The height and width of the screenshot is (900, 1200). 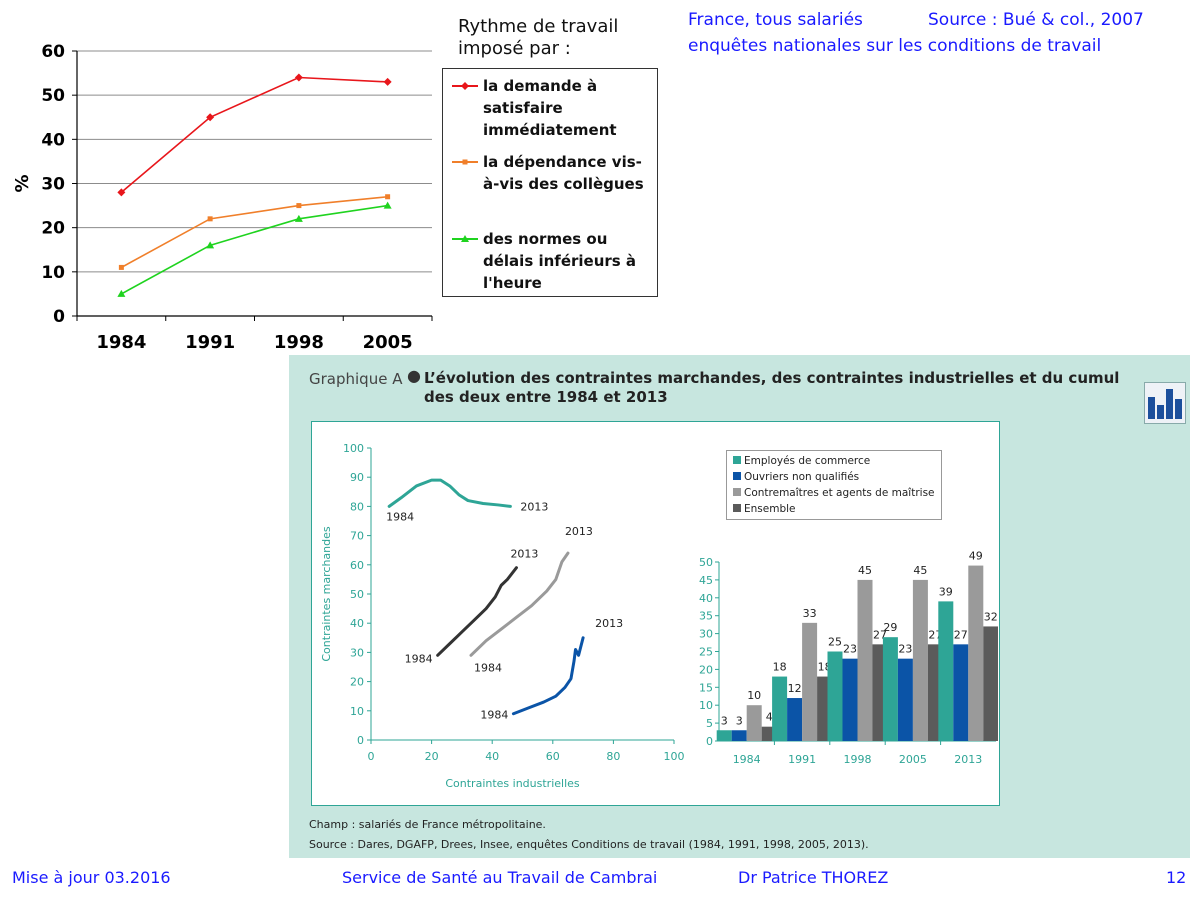 I want to click on y-tick-label: 45, so click(x=706, y=580).